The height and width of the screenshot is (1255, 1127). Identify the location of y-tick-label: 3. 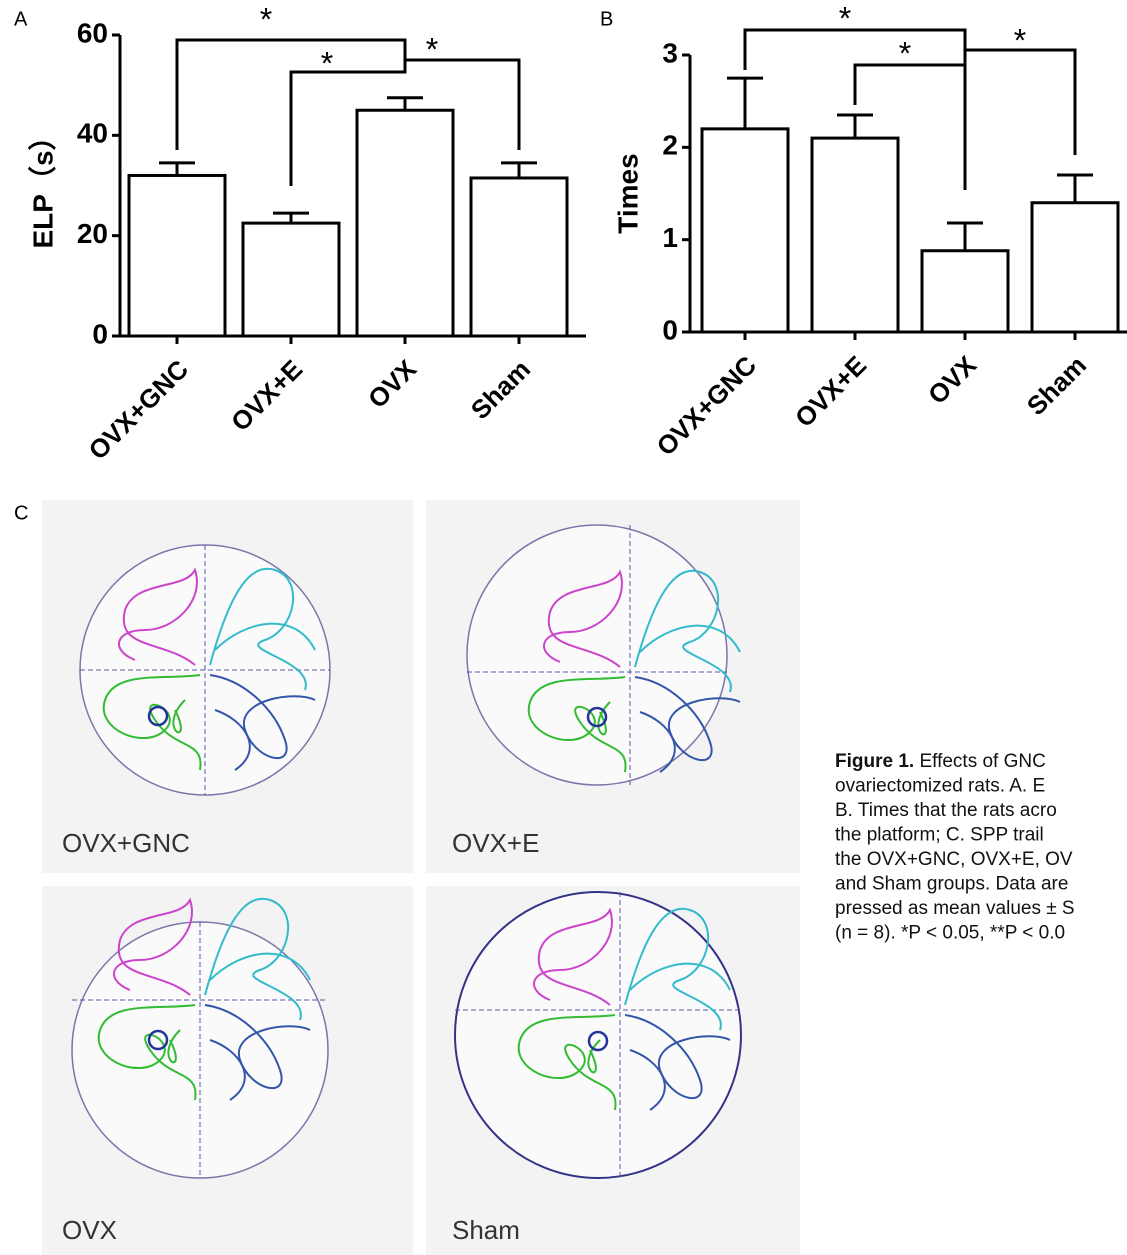
(670, 52).